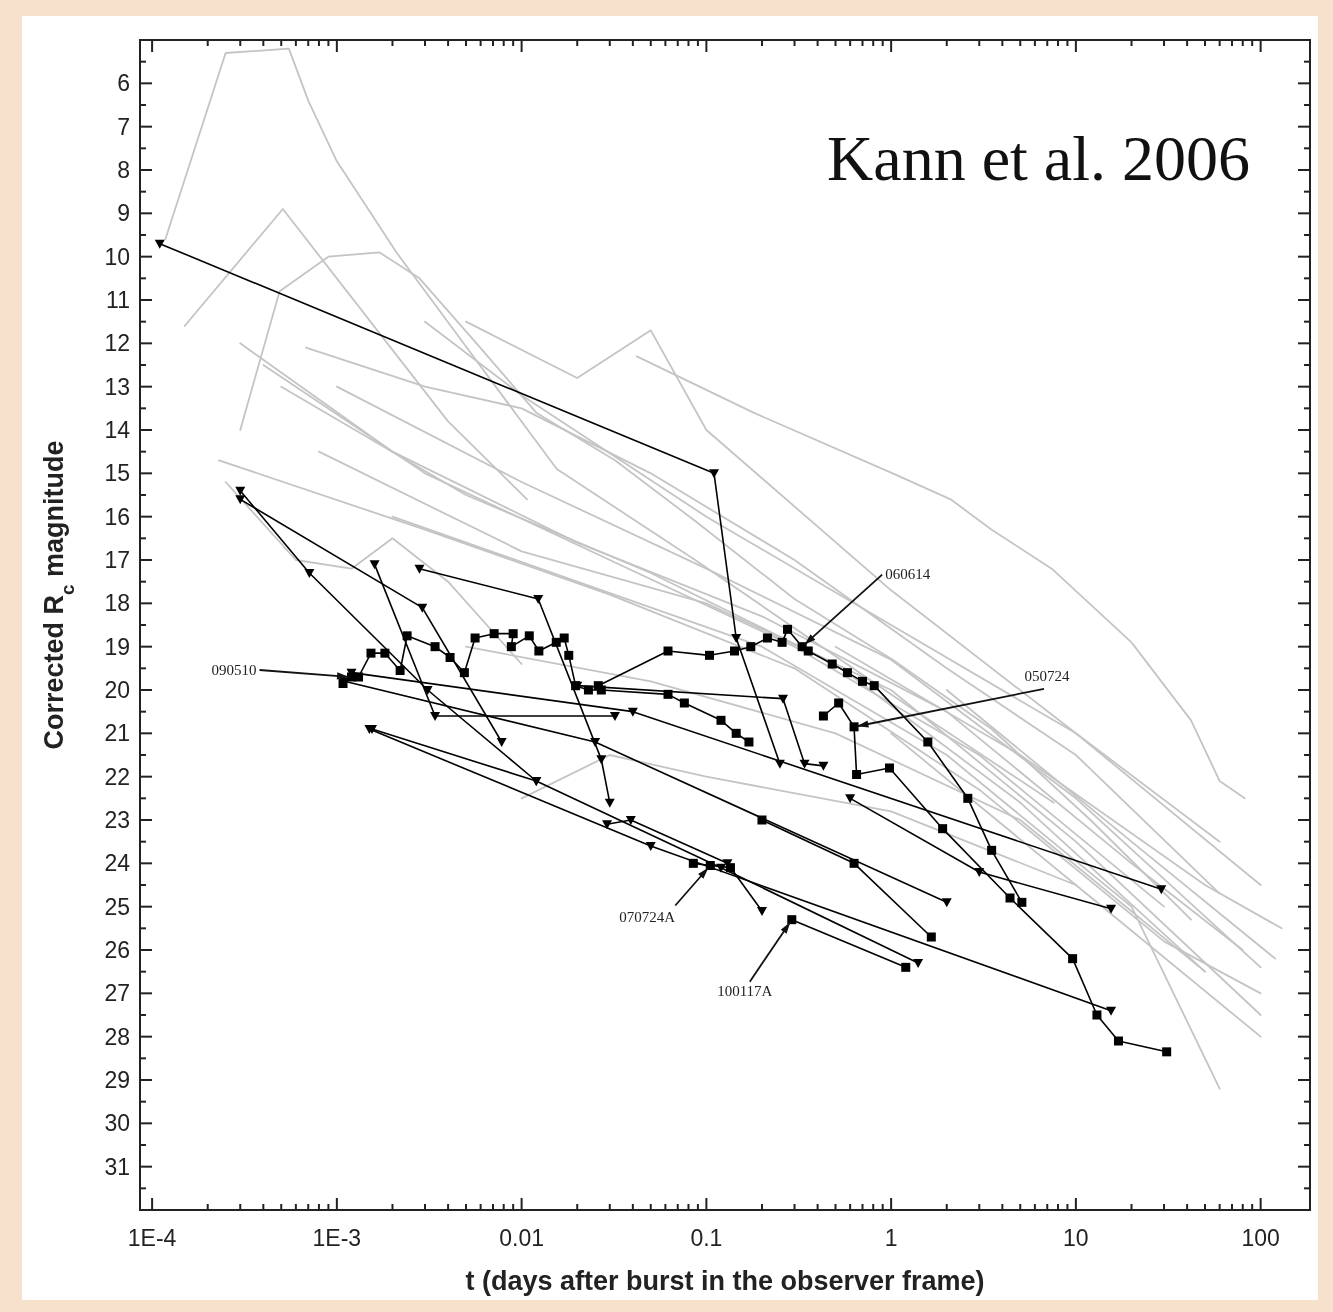 The image size is (1333, 1312). Describe the element at coordinates (117, 733) in the screenshot. I see `y-tick-label: 21` at that location.